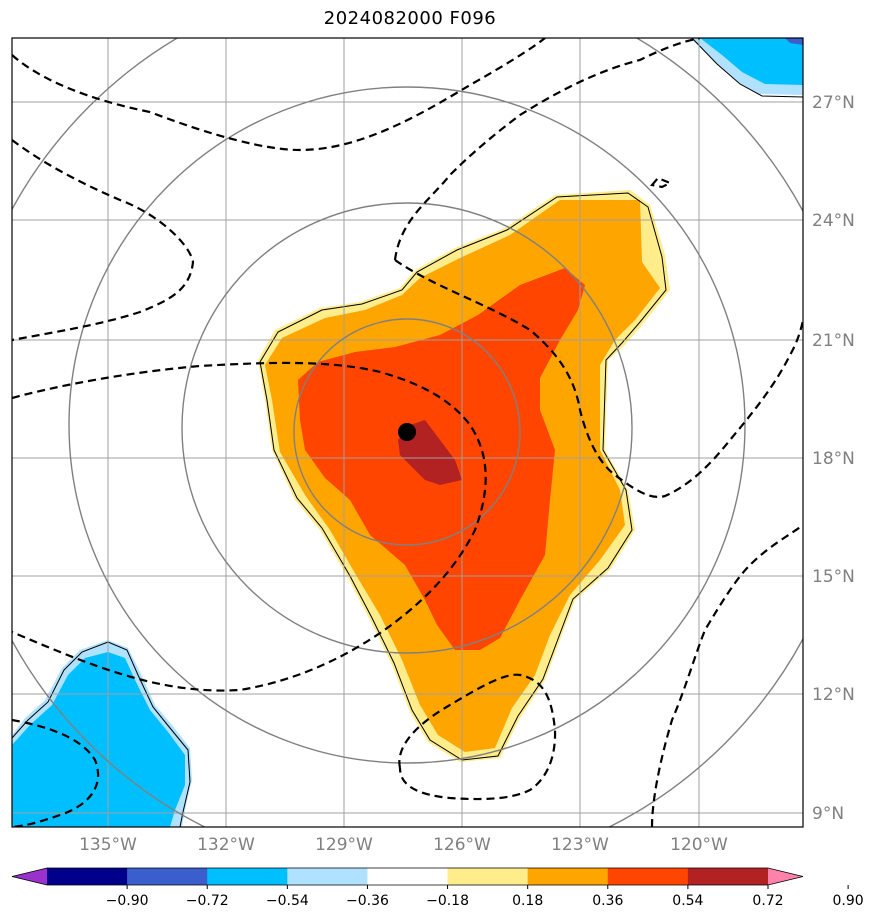 Image resolution: width=873 pixels, height=924 pixels. What do you see at coordinates (687, 901) in the screenshot?
I see `colorbar-tick-label: 0.54` at bounding box center [687, 901].